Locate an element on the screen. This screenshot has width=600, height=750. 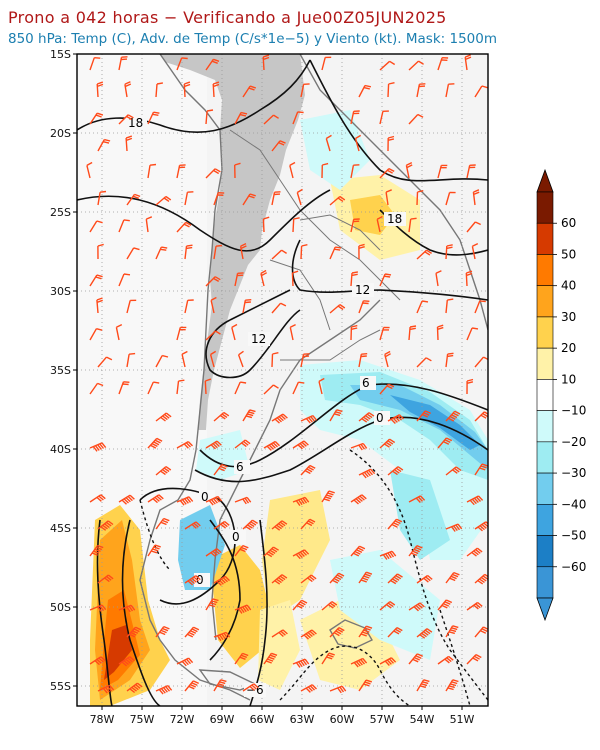
latitude-labels: 15S 20S 25S 30S 35S 40S 45S 50S 55S is located at coordinates (60, 370).